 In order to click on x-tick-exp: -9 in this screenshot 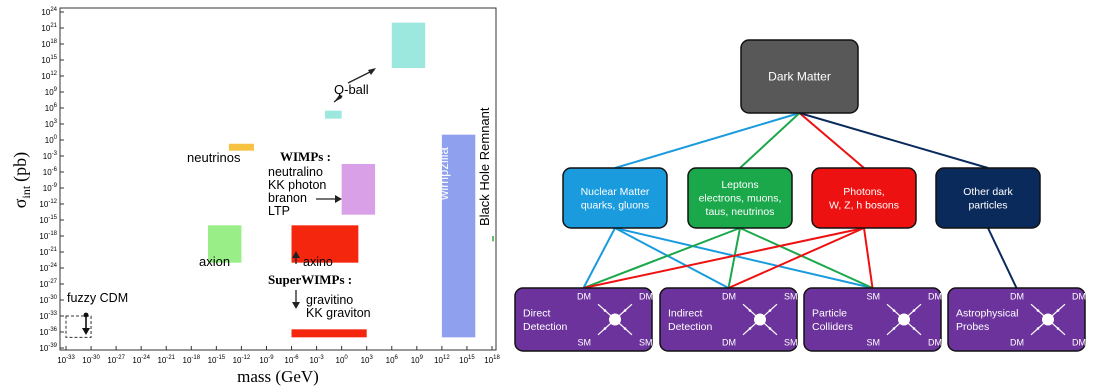, I will do `click(271, 358)`.